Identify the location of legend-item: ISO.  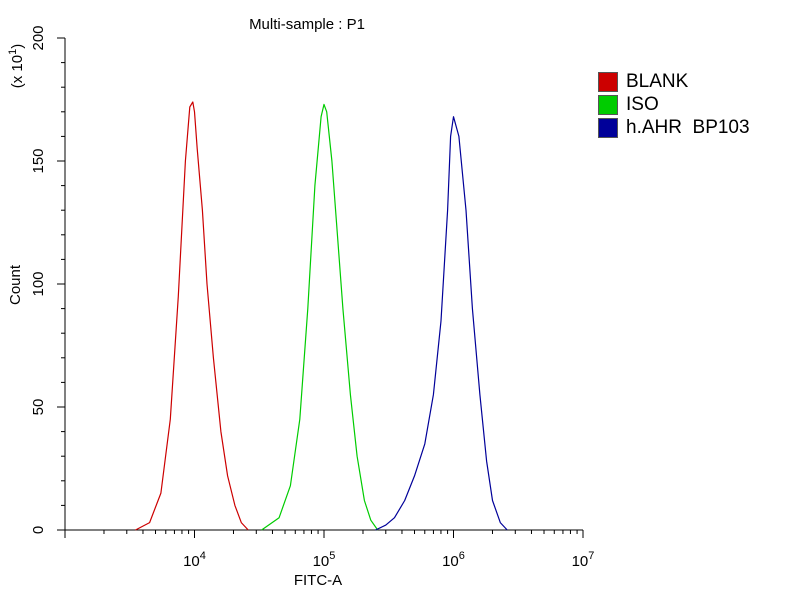
(674, 104).